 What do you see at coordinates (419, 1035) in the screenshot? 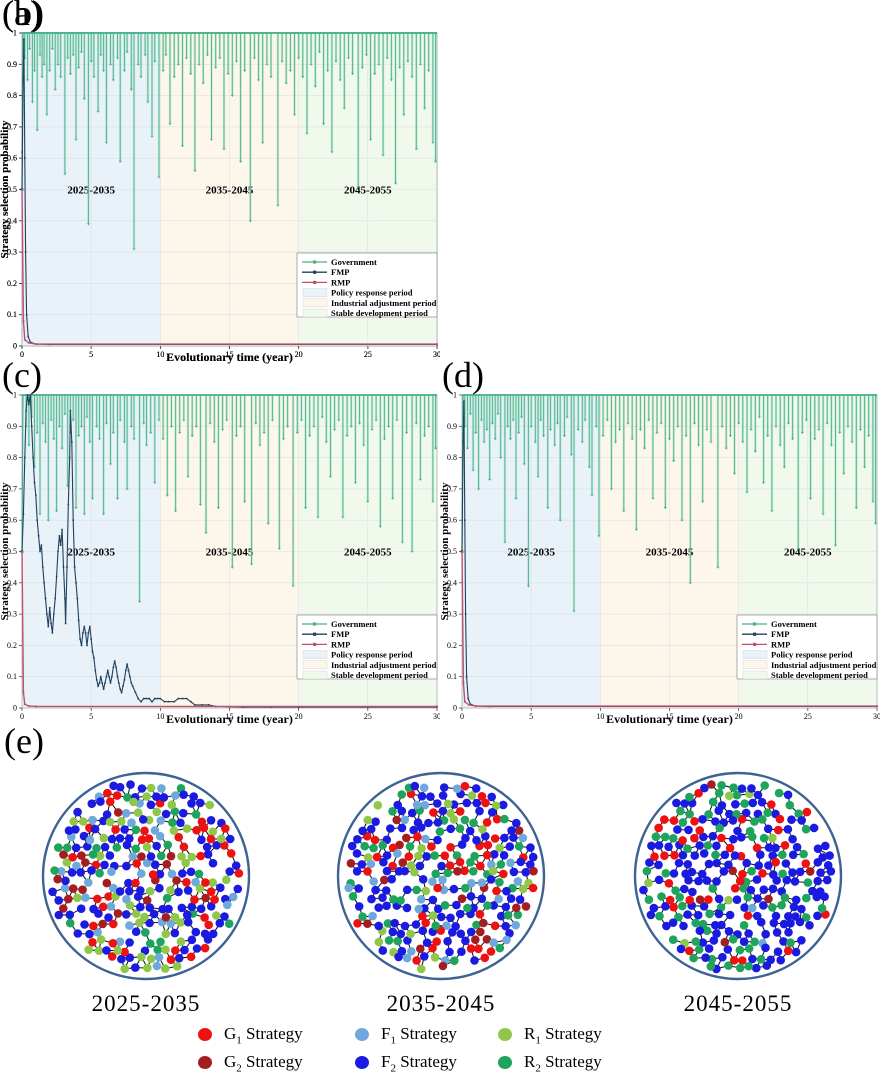
I see `legend-label: F1 Strategy` at bounding box center [419, 1035].